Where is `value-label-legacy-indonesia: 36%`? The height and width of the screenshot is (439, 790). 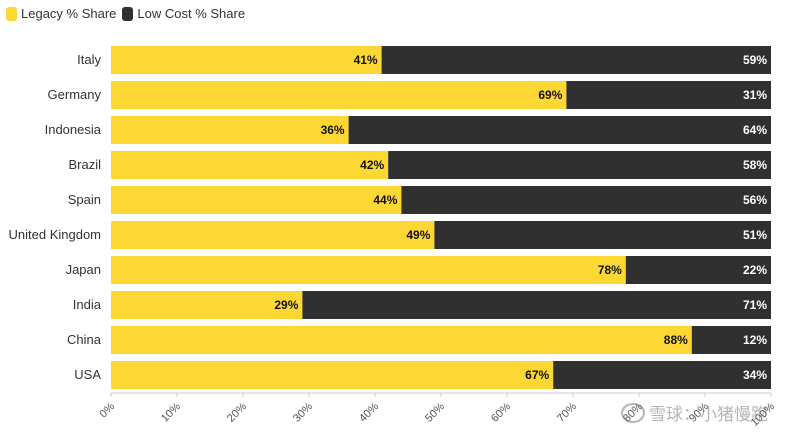
value-label-legacy-indonesia: 36% is located at coordinates (333, 130).